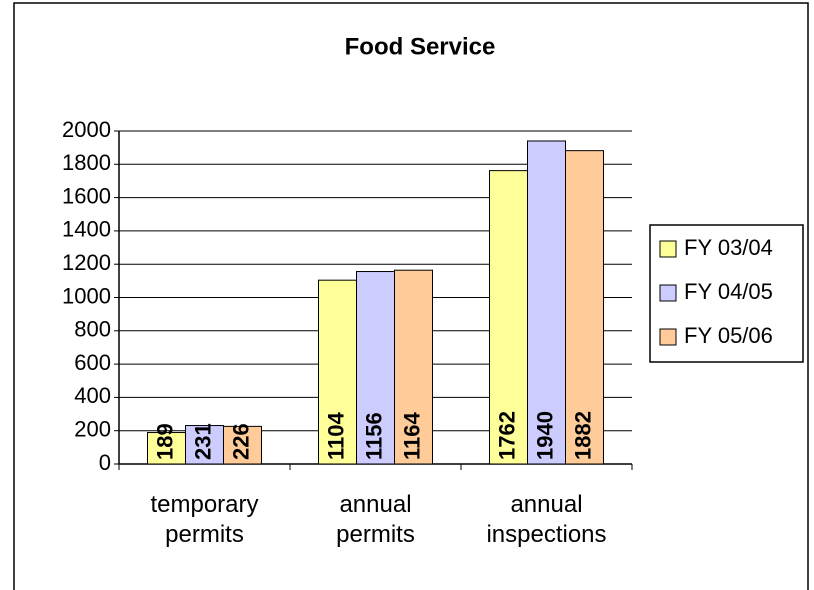 The height and width of the screenshot is (590, 814). What do you see at coordinates (506, 435) in the screenshot?
I see `data-label: 1762` at bounding box center [506, 435].